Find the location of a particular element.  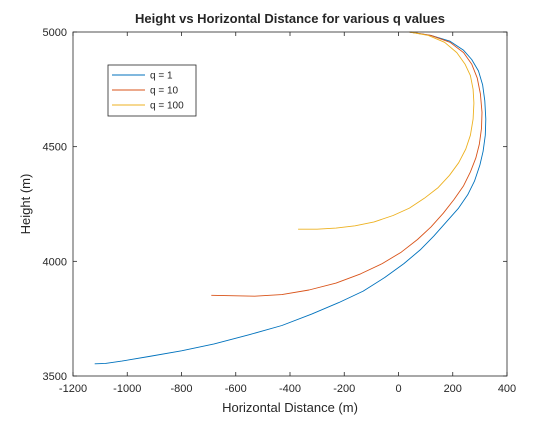

x-axis-label: Horizontal Distance (m) is located at coordinates (290, 407).